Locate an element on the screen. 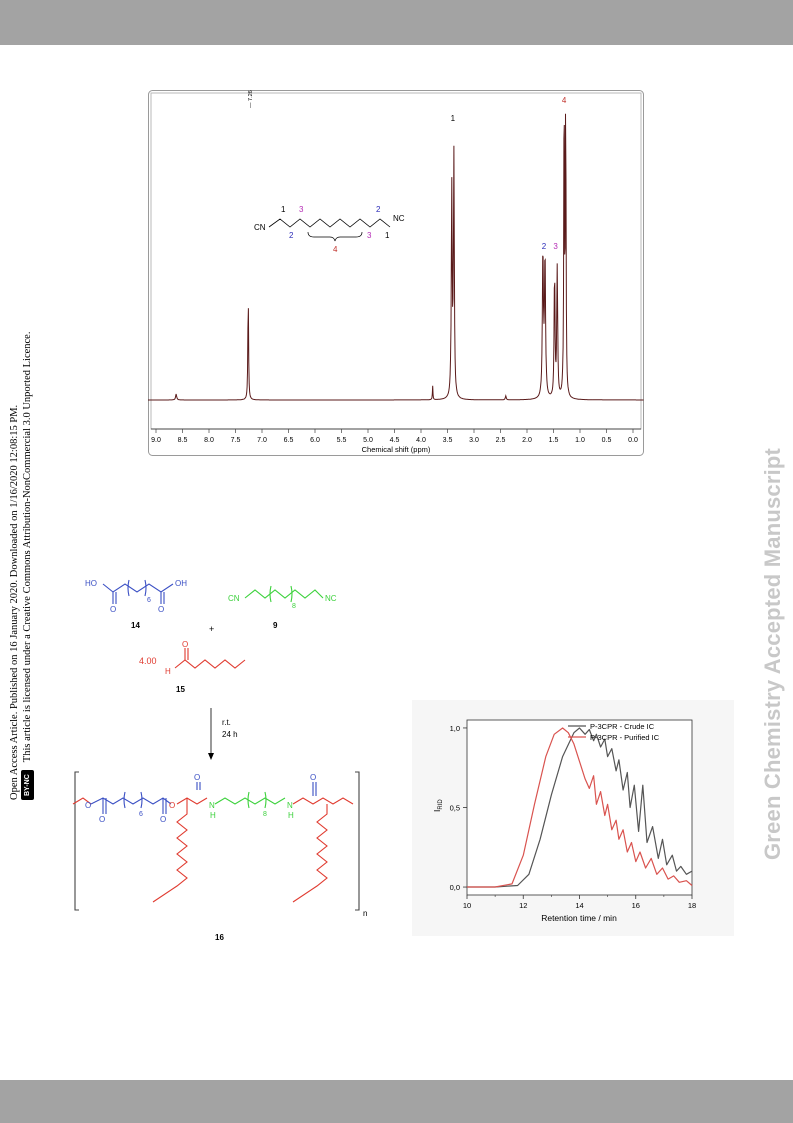 The image size is (793, 1123). nmr-tick-label: 3.5 is located at coordinates (448, 440).